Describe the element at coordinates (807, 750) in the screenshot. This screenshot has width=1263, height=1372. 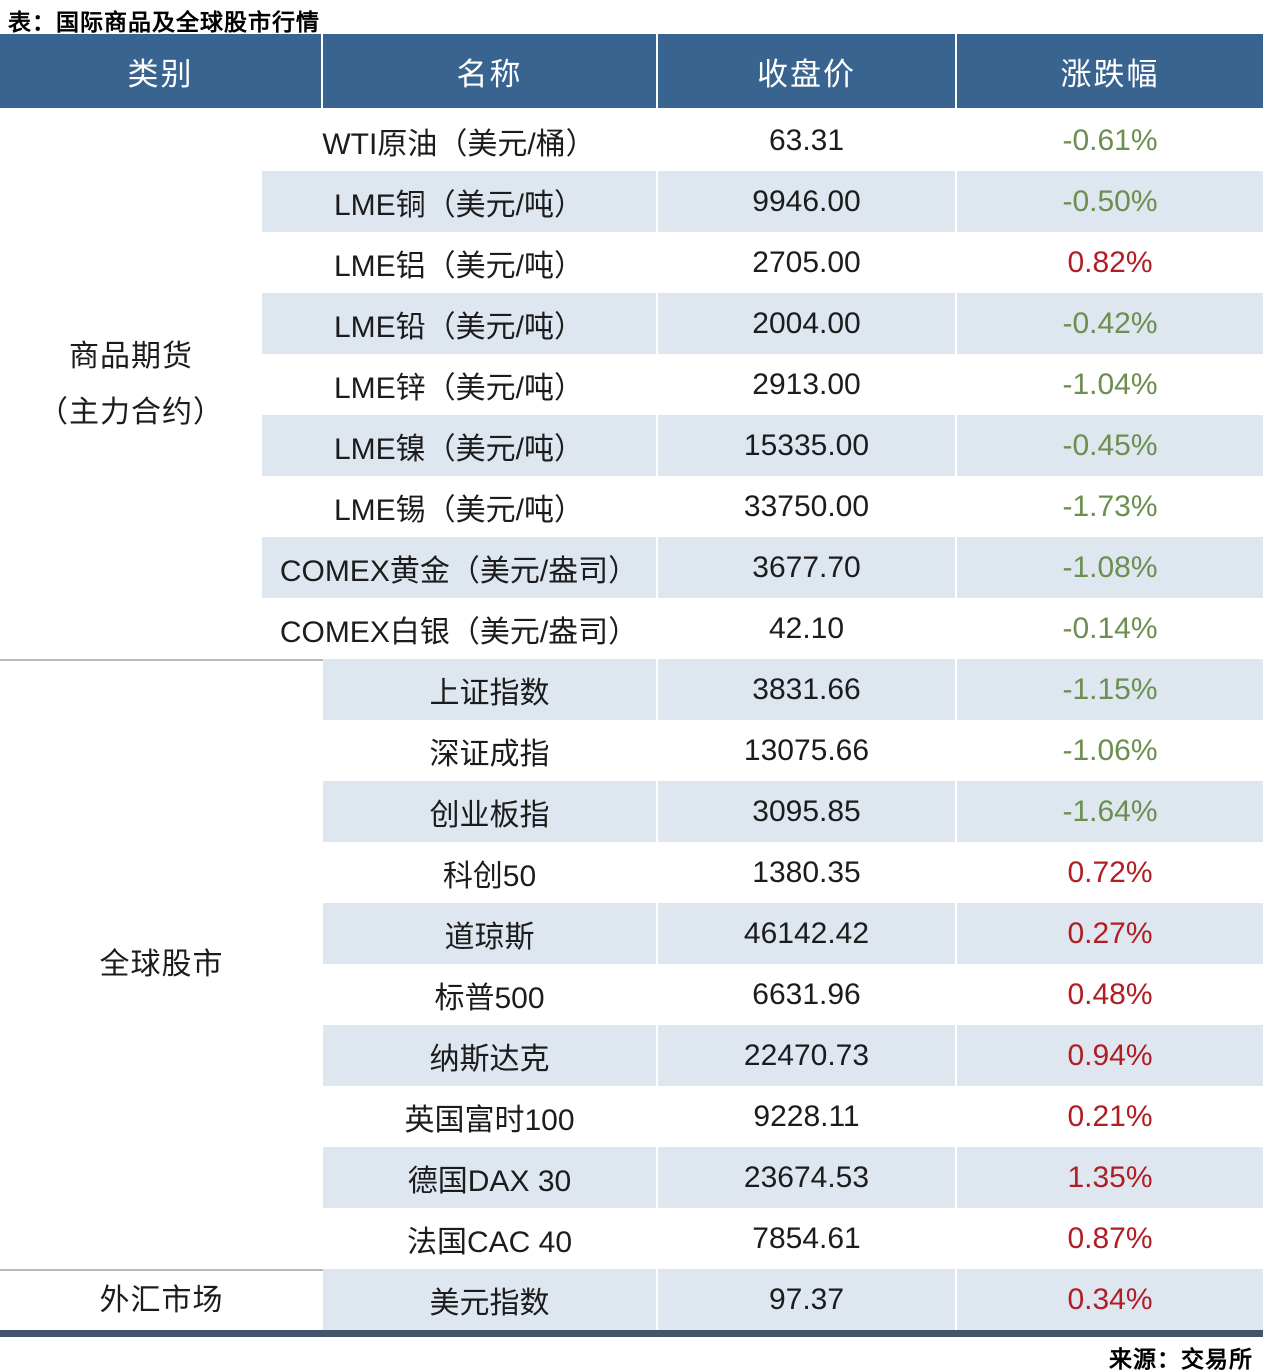
I see `close-cell: 13075.66` at that location.